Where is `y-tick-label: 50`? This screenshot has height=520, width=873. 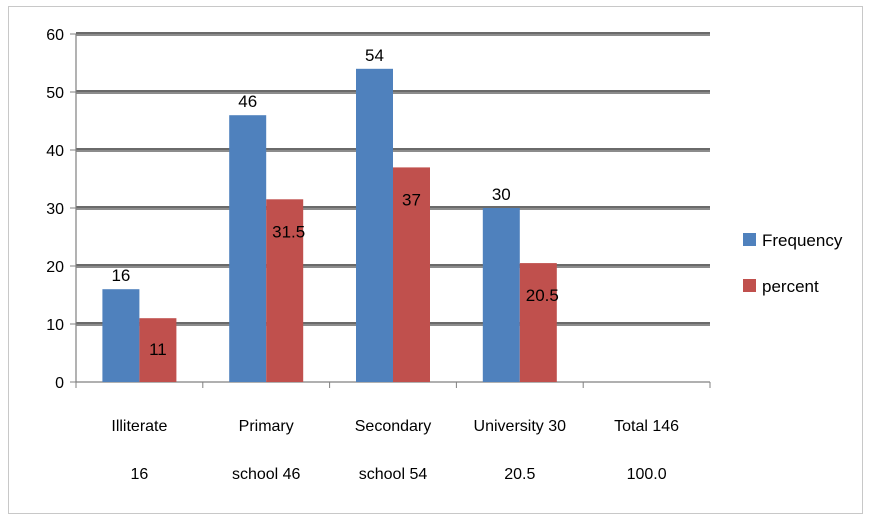 y-tick-label: 50 is located at coordinates (55, 93).